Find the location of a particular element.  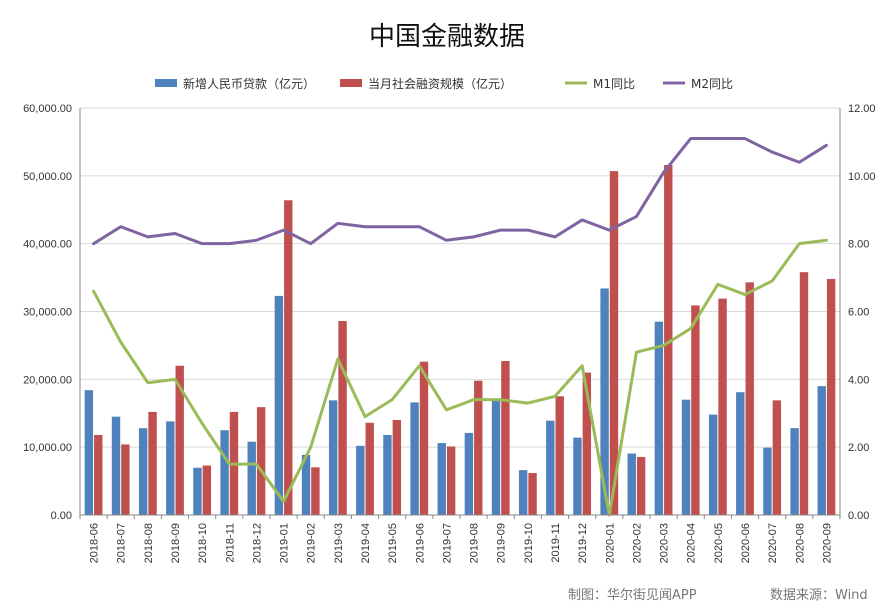

x-tick-label: 2020-02 is located at coordinates (637, 543).